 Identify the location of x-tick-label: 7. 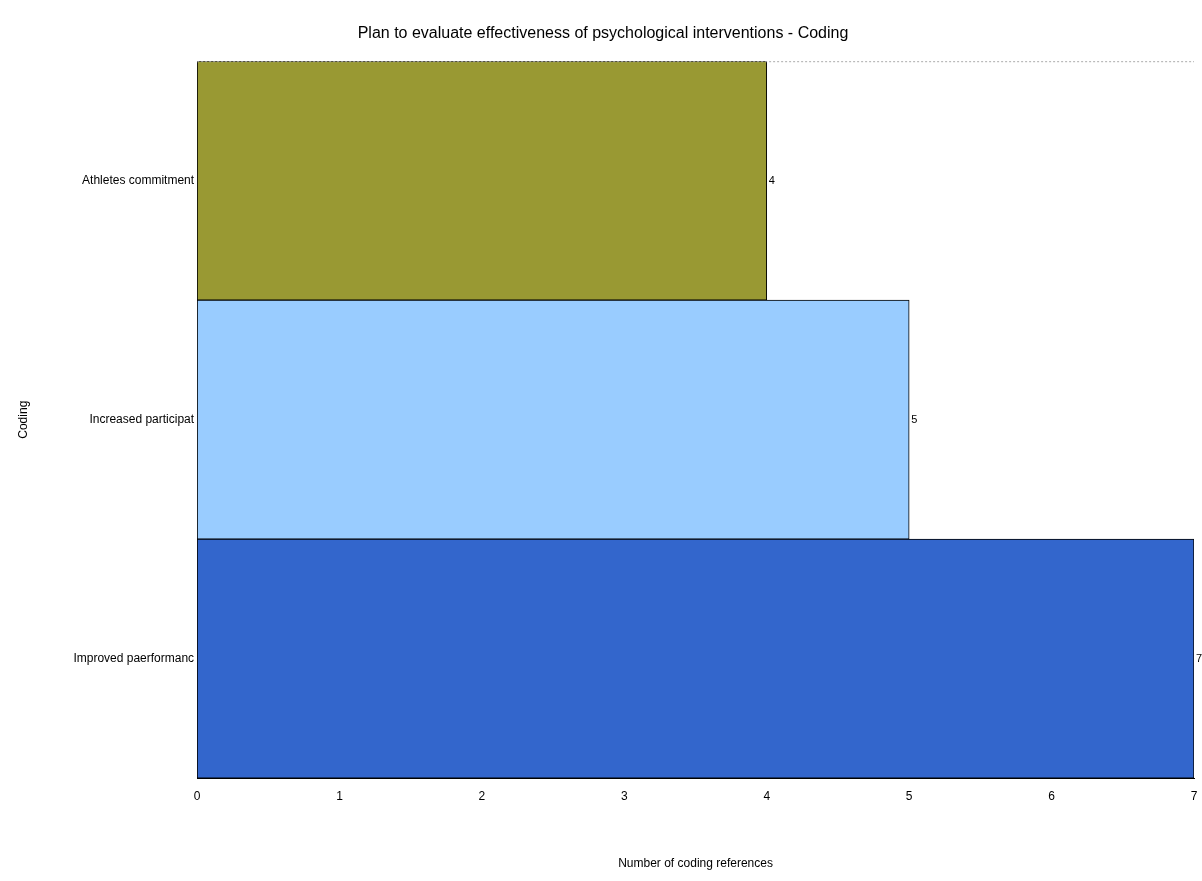
(1194, 795).